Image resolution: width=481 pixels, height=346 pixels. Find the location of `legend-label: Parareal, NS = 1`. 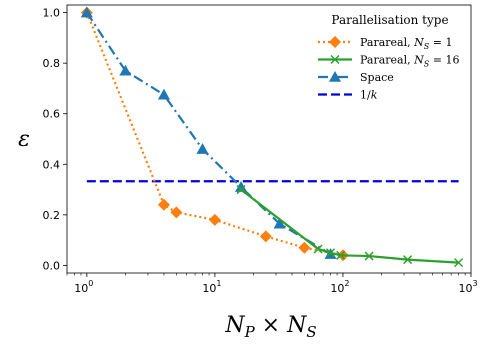

legend-label: Parareal, NS = 1 is located at coordinates (406, 43).